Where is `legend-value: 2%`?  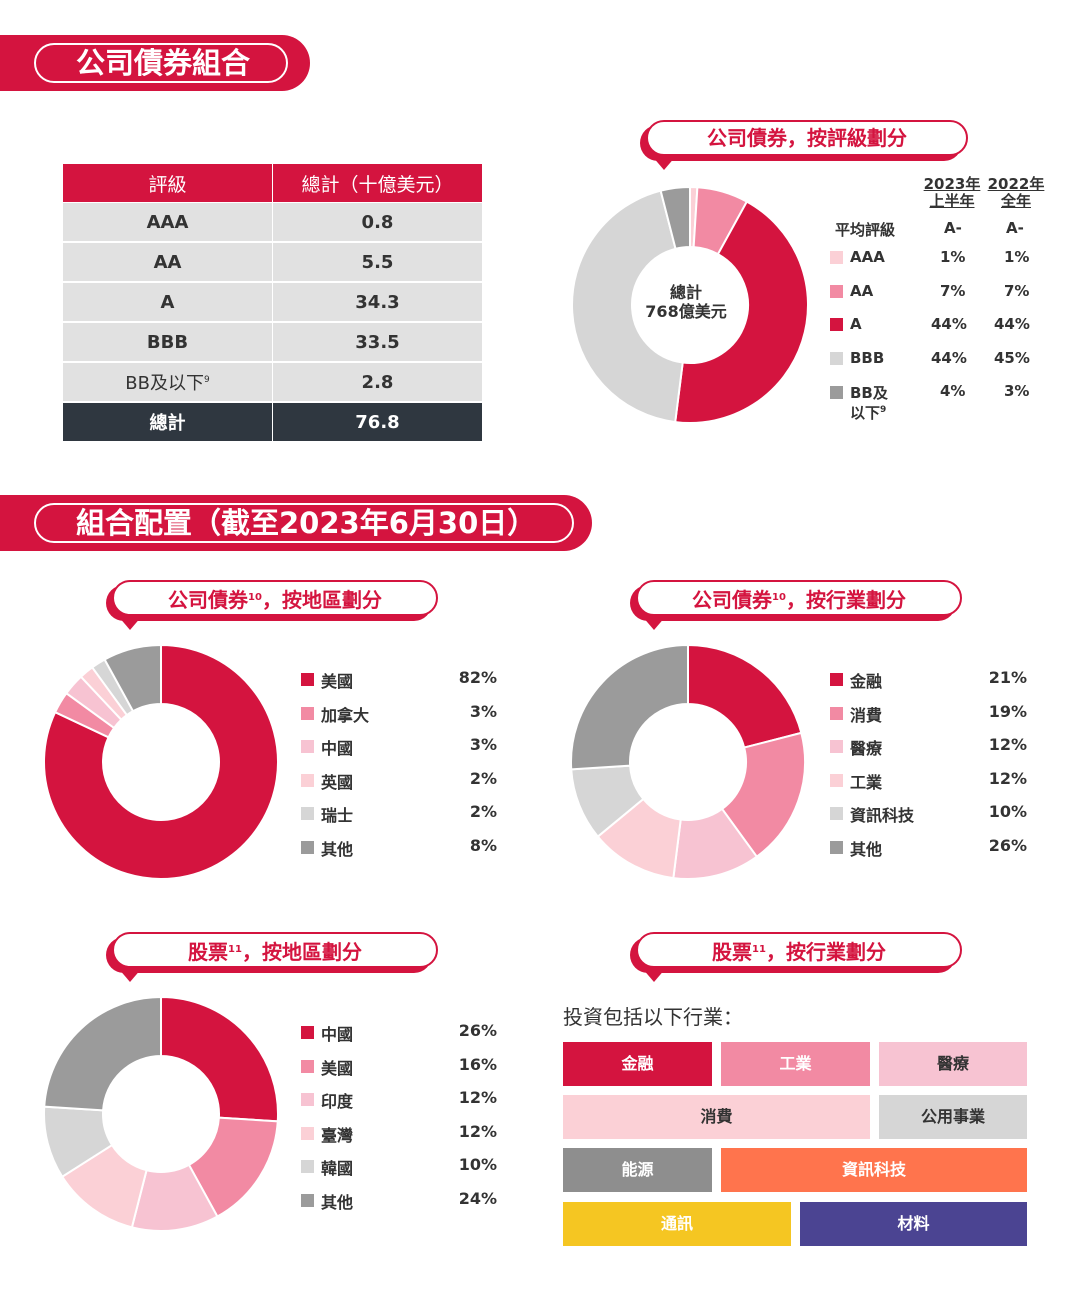
legend-value: 2% is located at coordinates (483, 812).